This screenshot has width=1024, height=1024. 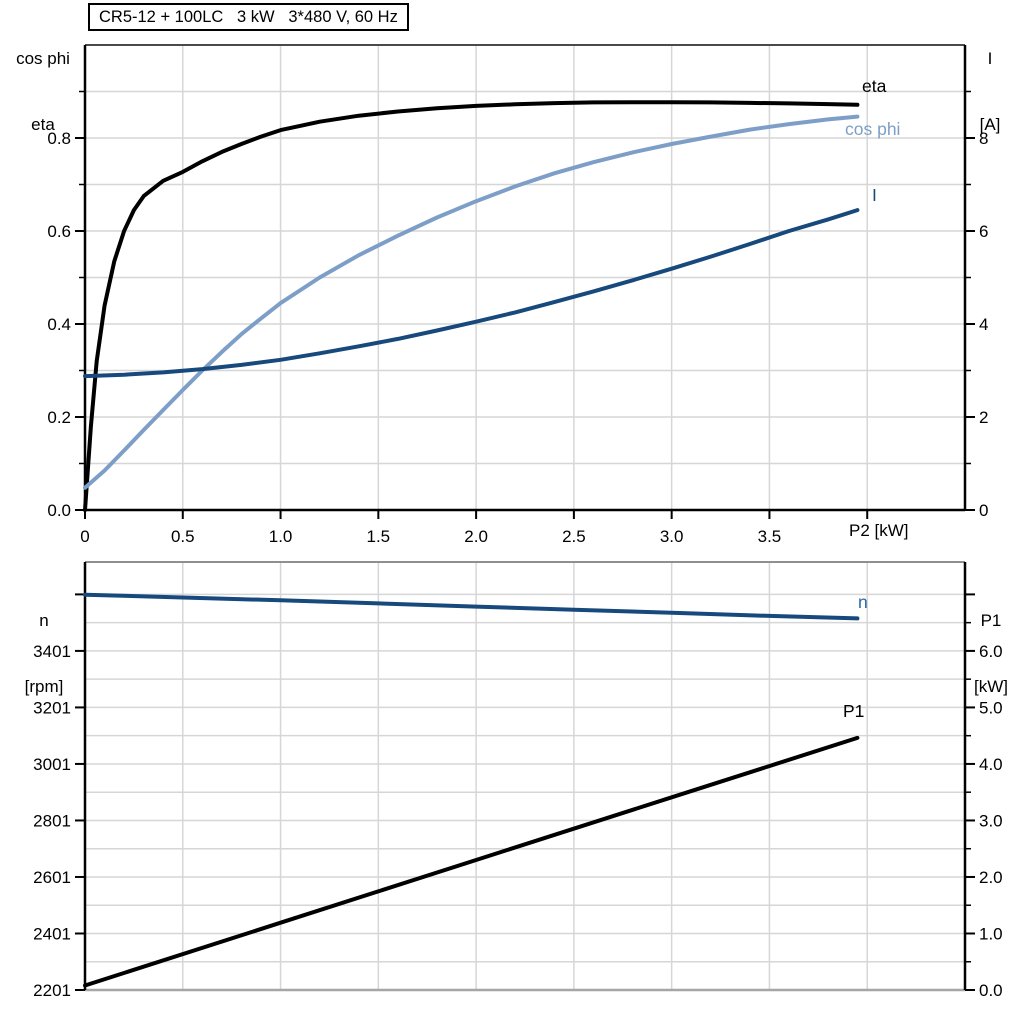 What do you see at coordinates (990, 58) in the screenshot?
I see `axis-title-current: I` at bounding box center [990, 58].